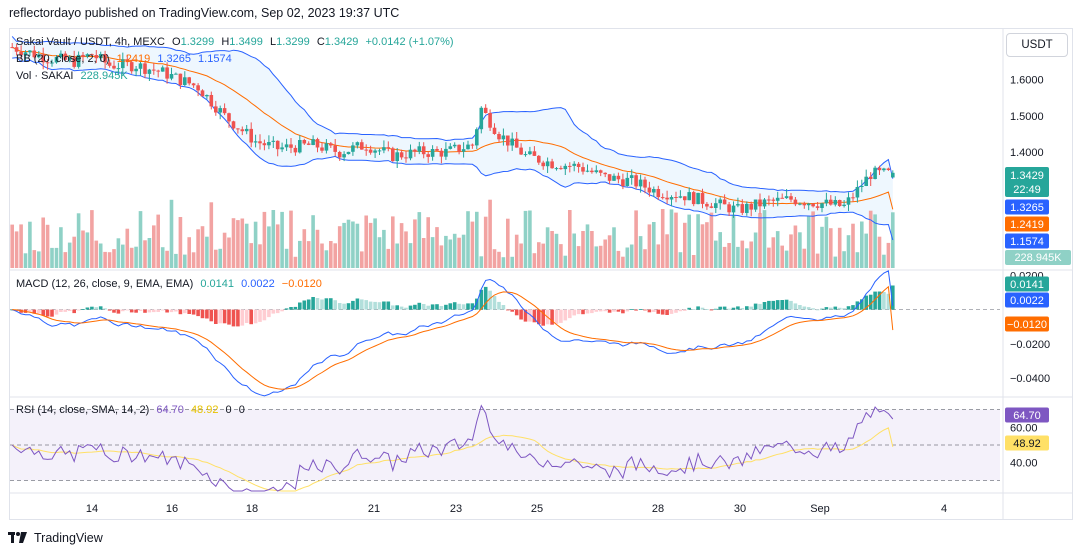  What do you see at coordinates (537, 509) in the screenshot?
I see `time-tick-label: 25` at bounding box center [537, 509].